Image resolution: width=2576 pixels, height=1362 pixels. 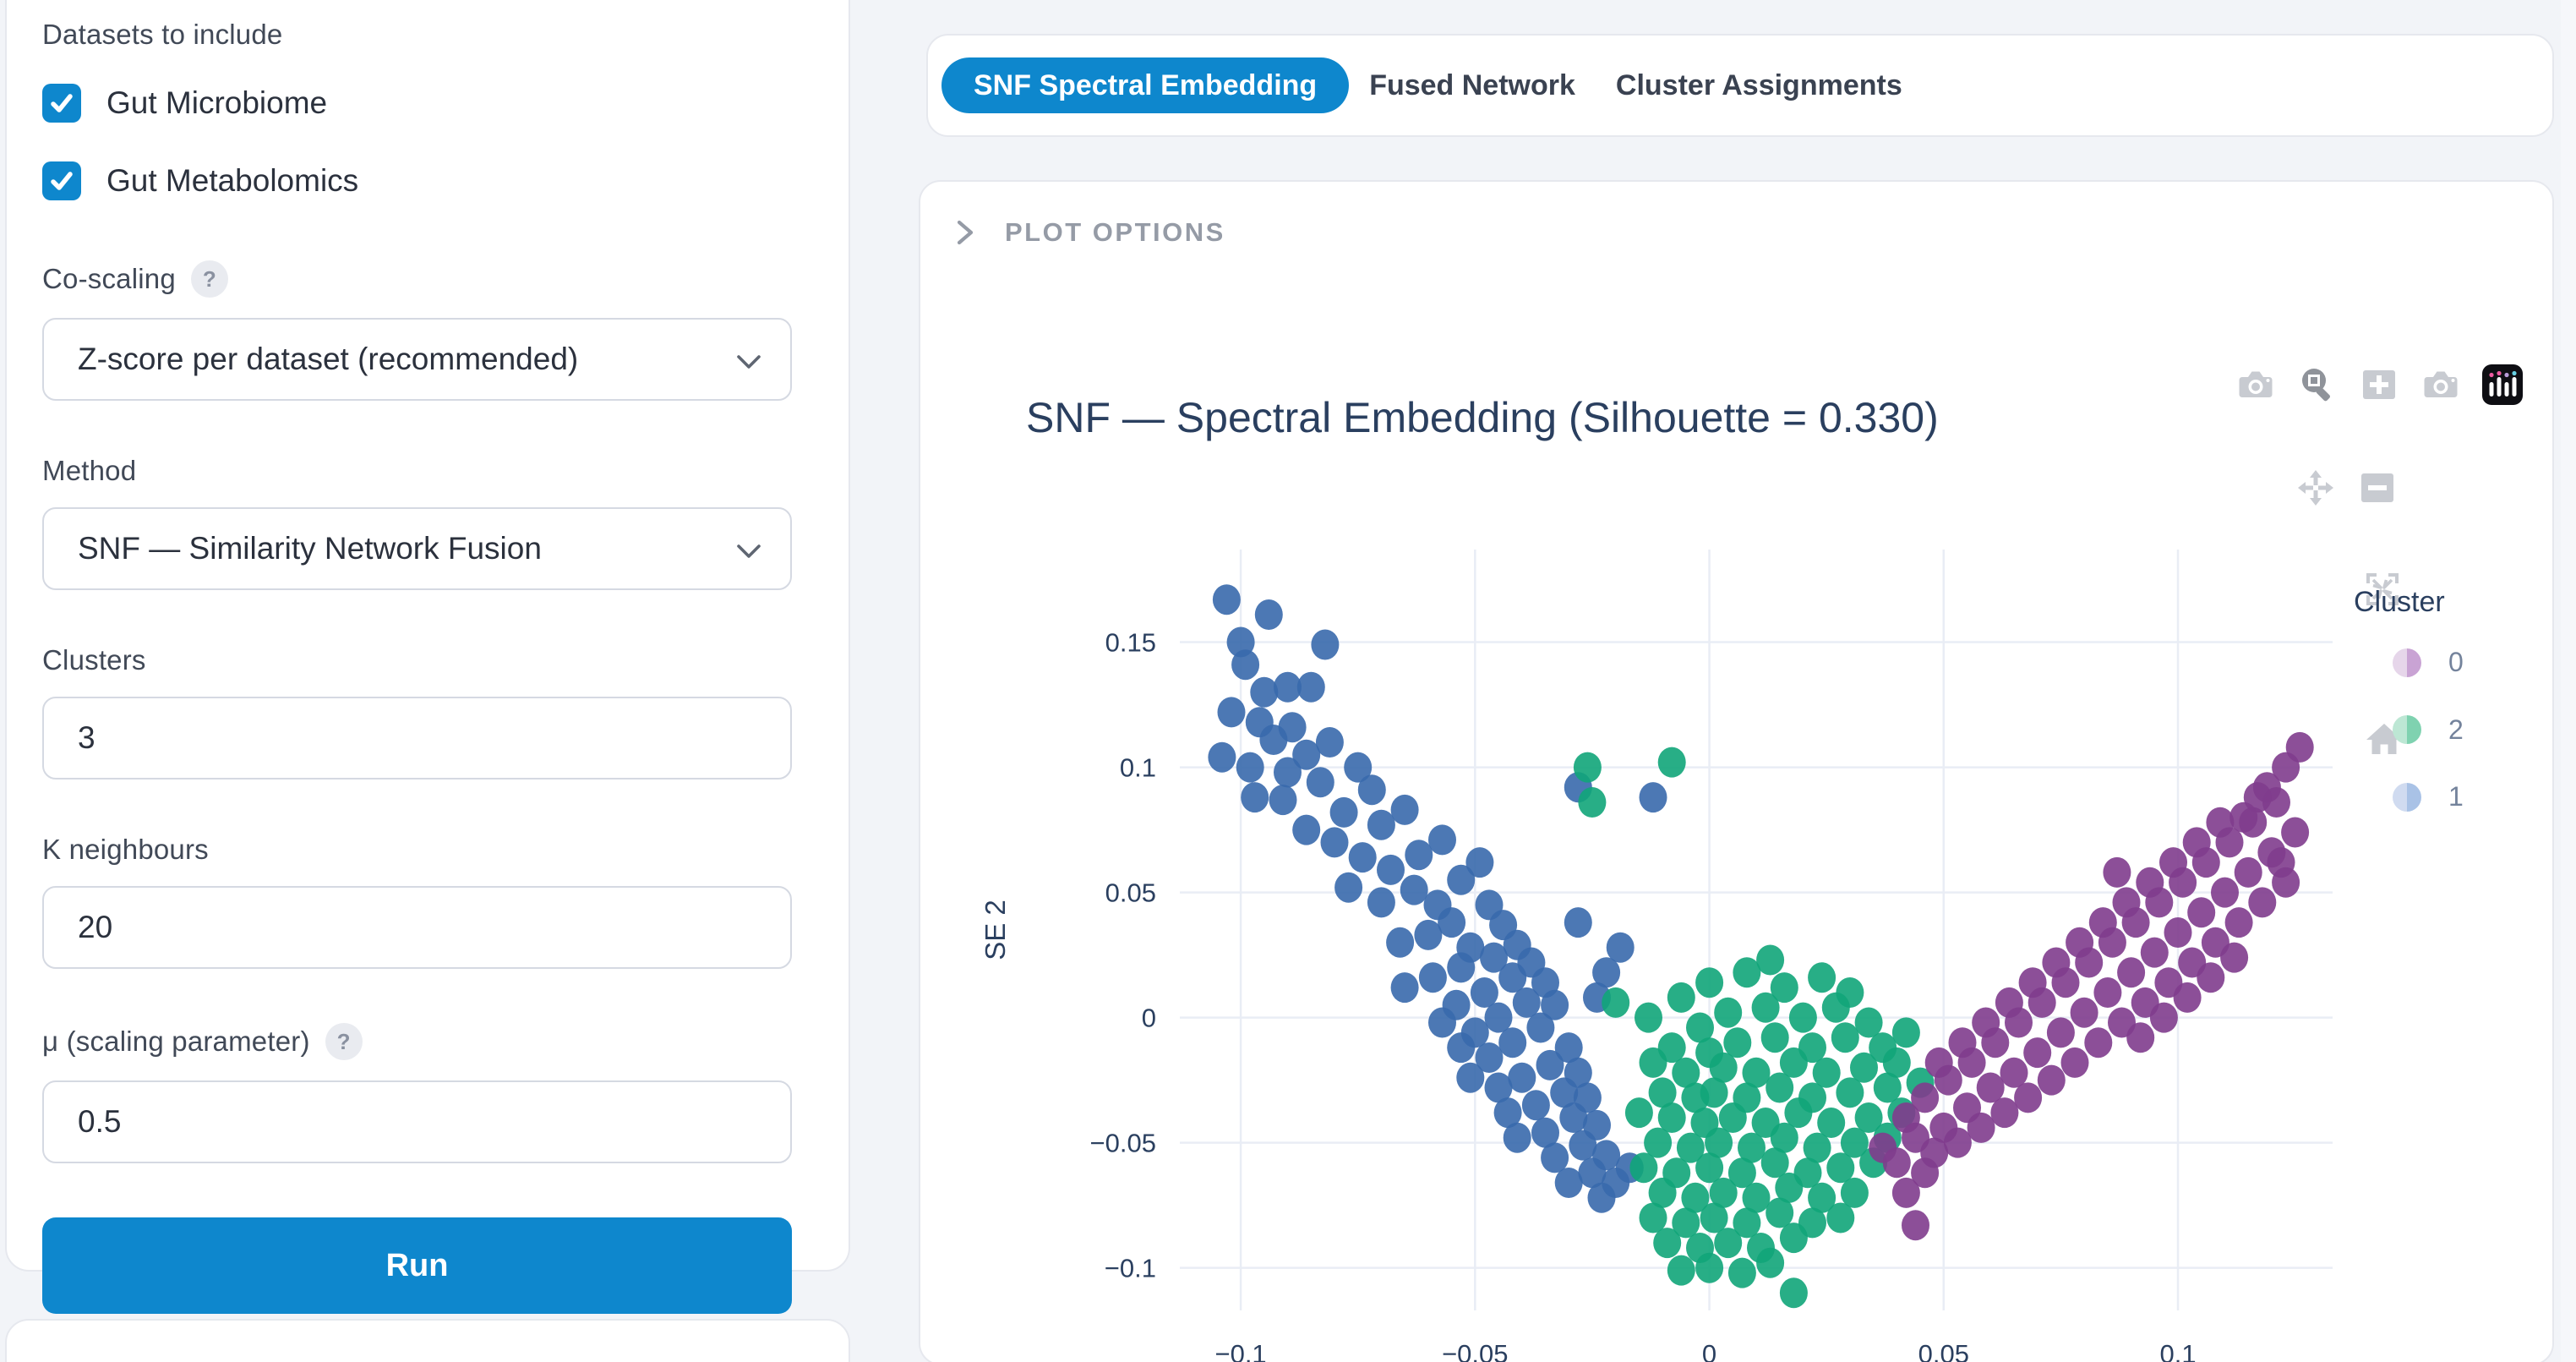 What do you see at coordinates (2383, 590) in the screenshot?
I see `autoscale-icon` at bounding box center [2383, 590].